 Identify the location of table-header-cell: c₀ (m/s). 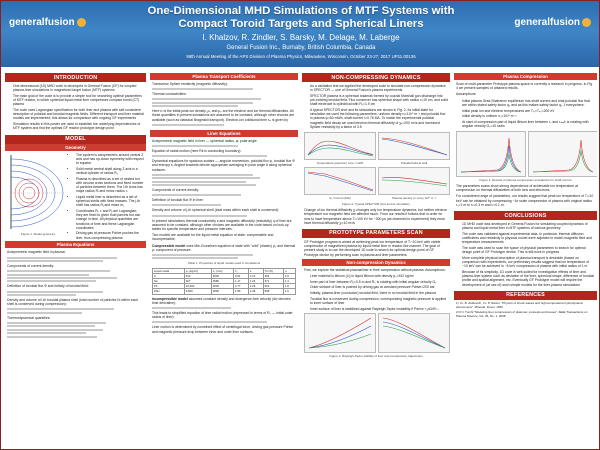
(222, 270).